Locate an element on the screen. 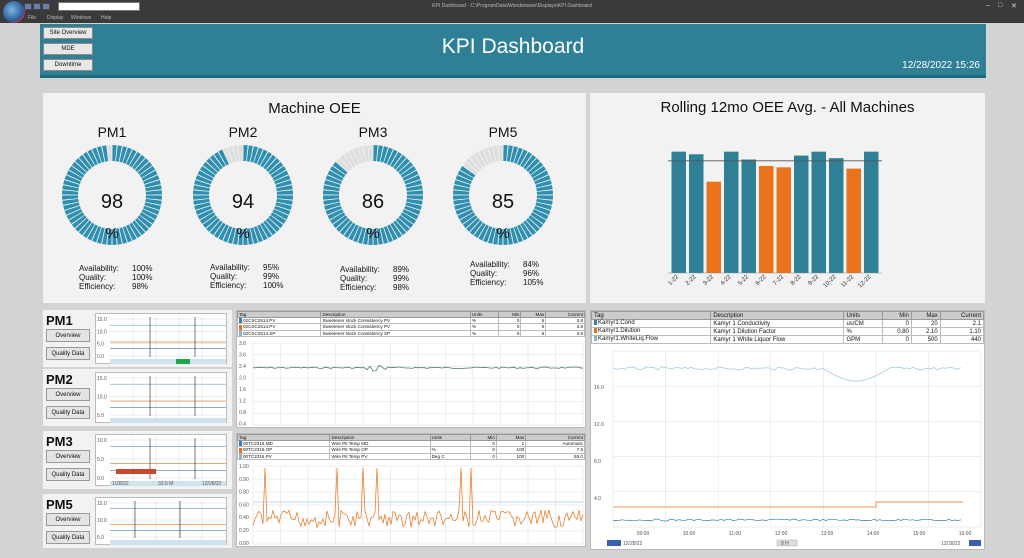  app-logo-icon is located at coordinates (14, 12).